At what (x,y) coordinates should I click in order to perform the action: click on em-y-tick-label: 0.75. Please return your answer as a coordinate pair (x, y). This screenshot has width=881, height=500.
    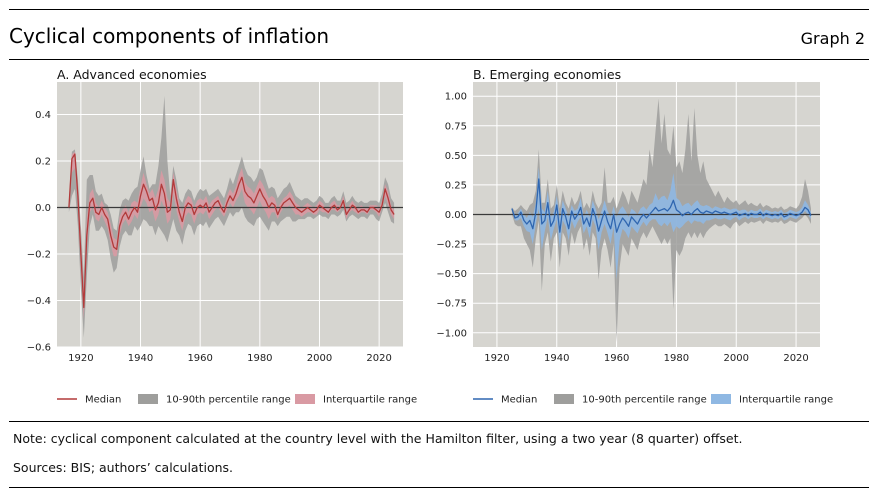
    Looking at the image, I should click on (456, 126).